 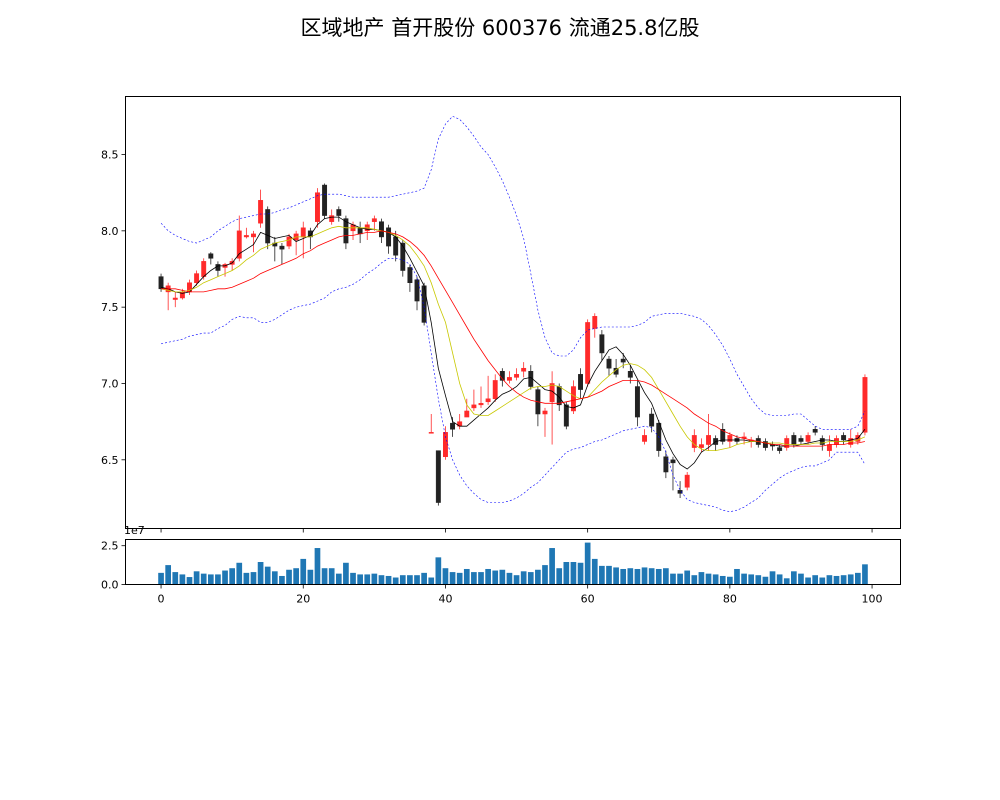 What do you see at coordinates (516, 530) in the screenshot?
I see `price-x-ticks` at bounding box center [516, 530].